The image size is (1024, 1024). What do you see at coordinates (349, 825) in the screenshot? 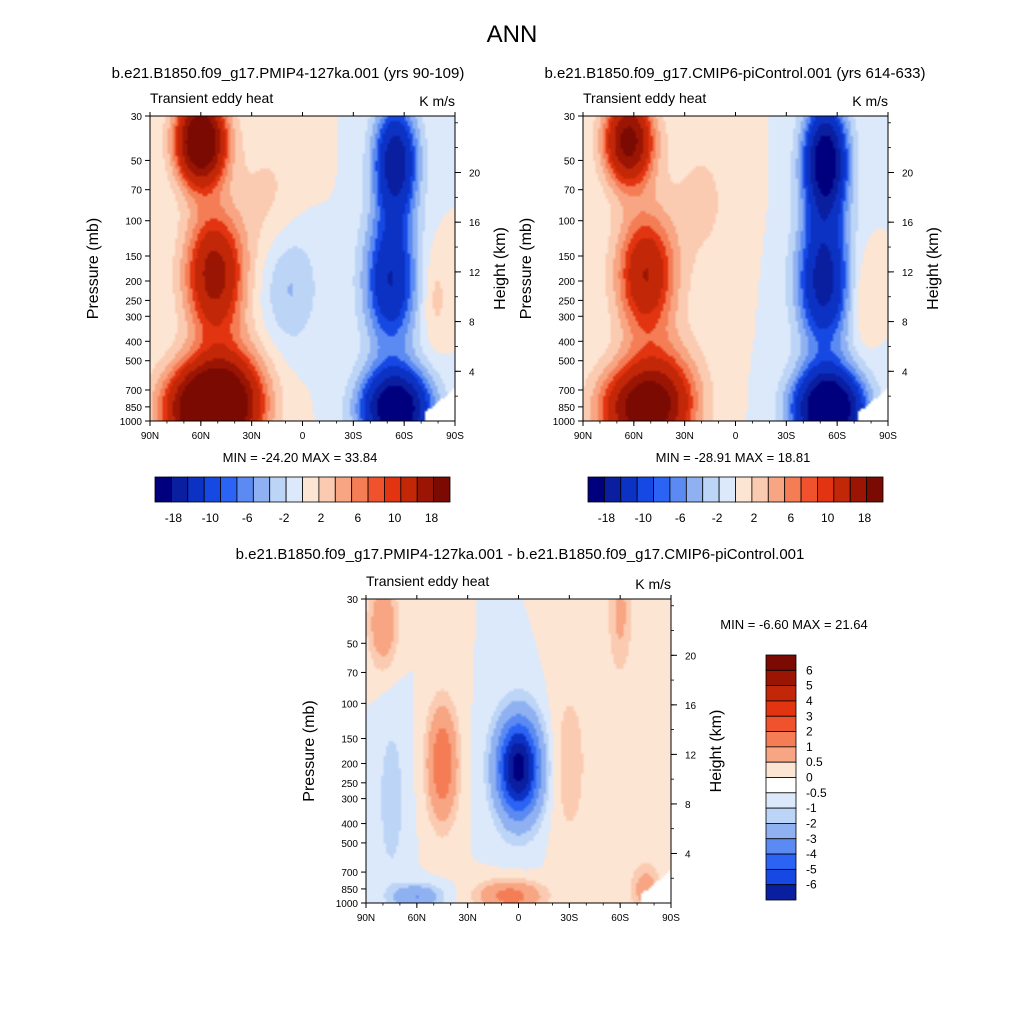
I see `y-tick-label: 400` at bounding box center [349, 825].